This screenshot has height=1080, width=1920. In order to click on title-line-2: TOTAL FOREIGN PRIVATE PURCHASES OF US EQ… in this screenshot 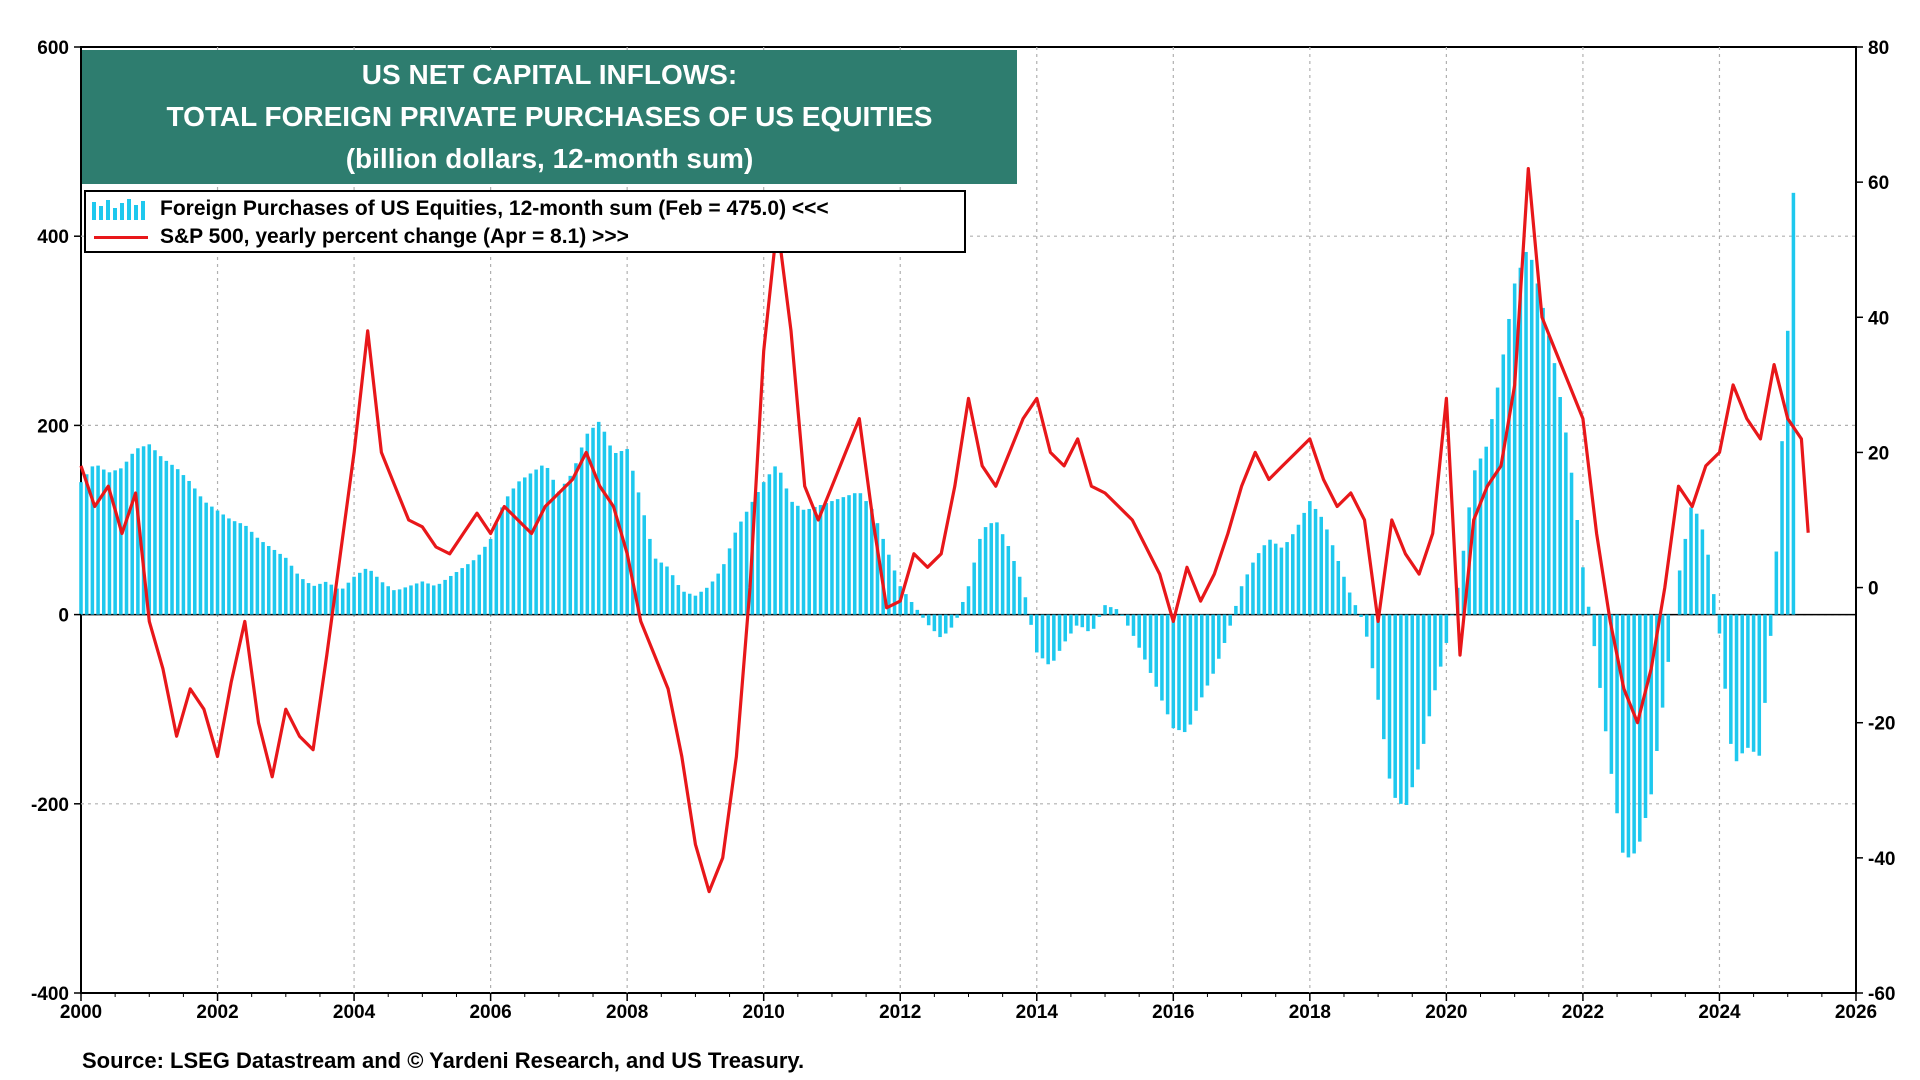, I will do `click(549, 116)`.